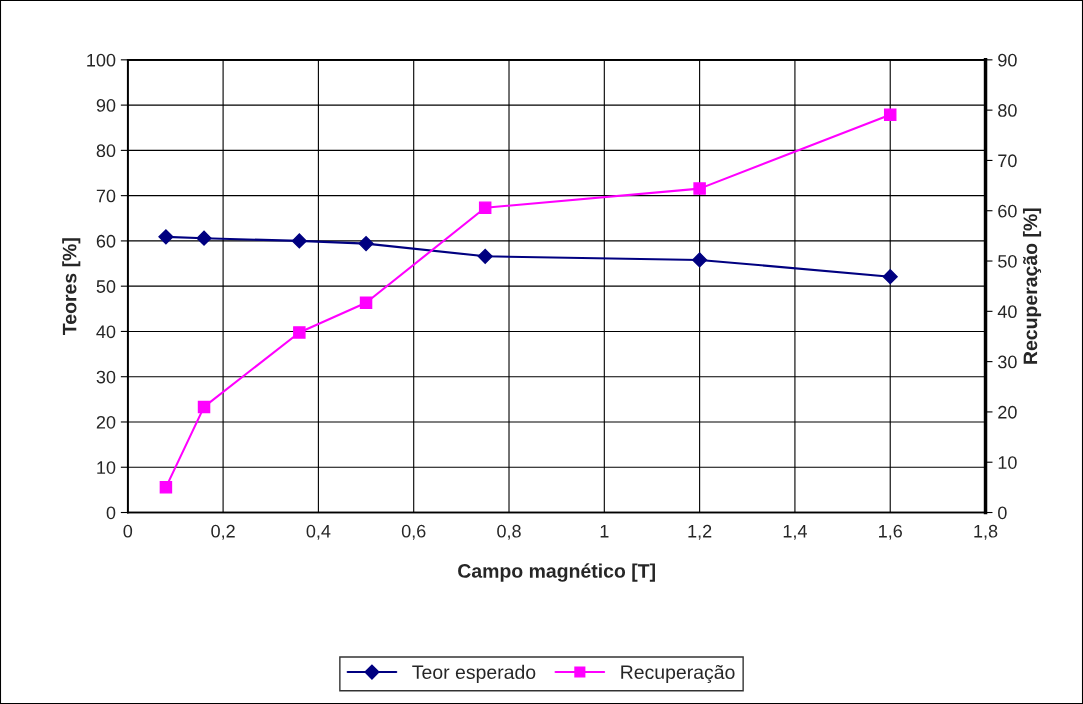  I want to click on y-tick-label: 50, so click(106, 286).